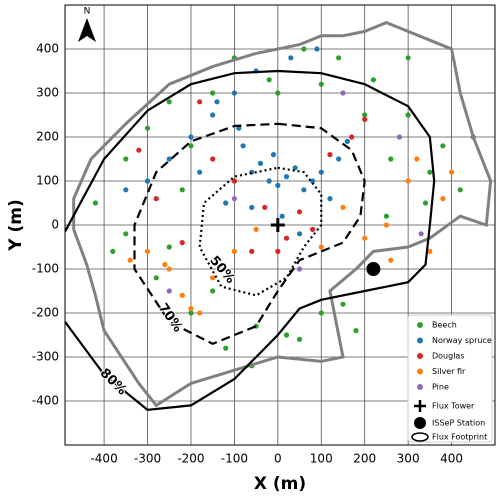  What do you see at coordinates (453, 406) in the screenshot?
I see `legend-label: Flux Tower` at bounding box center [453, 406].